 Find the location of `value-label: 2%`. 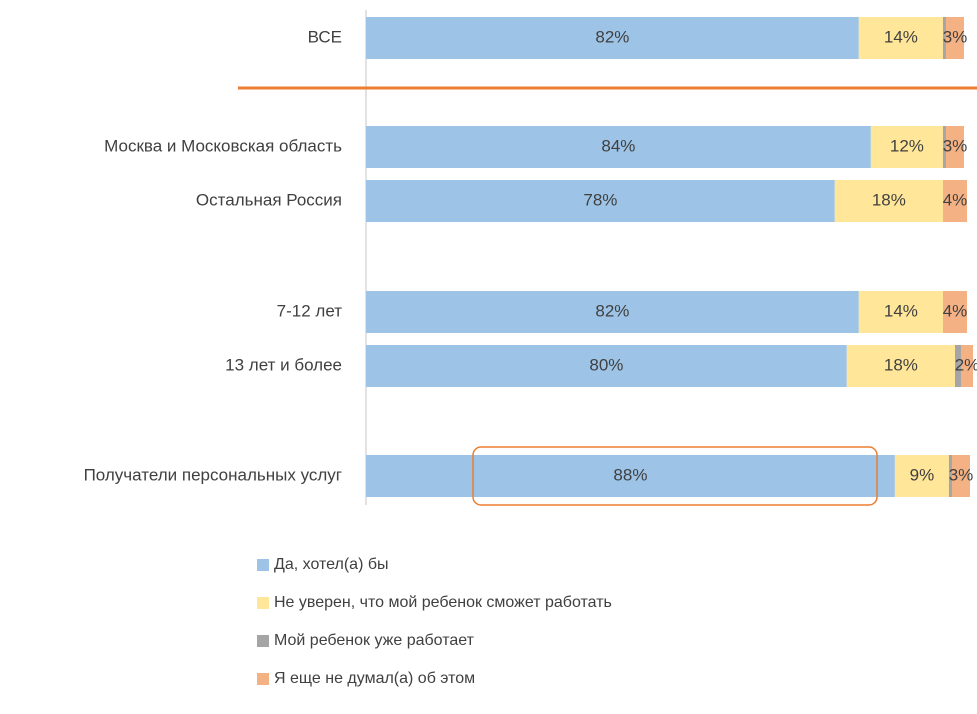

value-label: 2% is located at coordinates (966, 364).